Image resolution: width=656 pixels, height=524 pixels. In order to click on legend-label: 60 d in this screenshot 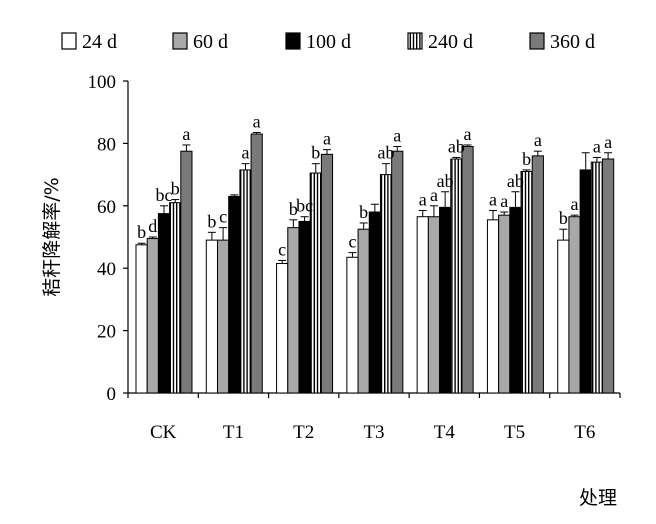, I will do `click(210, 42)`.